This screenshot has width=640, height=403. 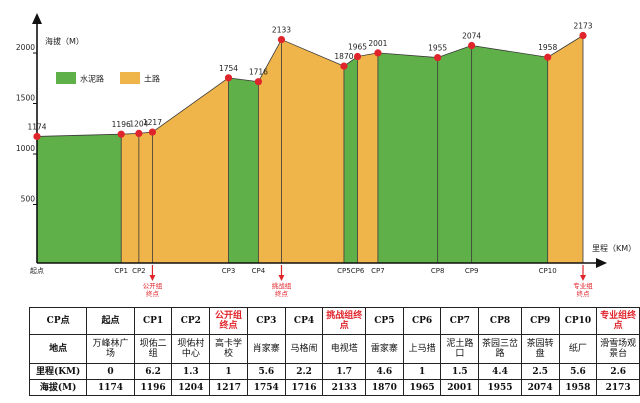 I want to click on data-label: 1716, so click(x=258, y=72).